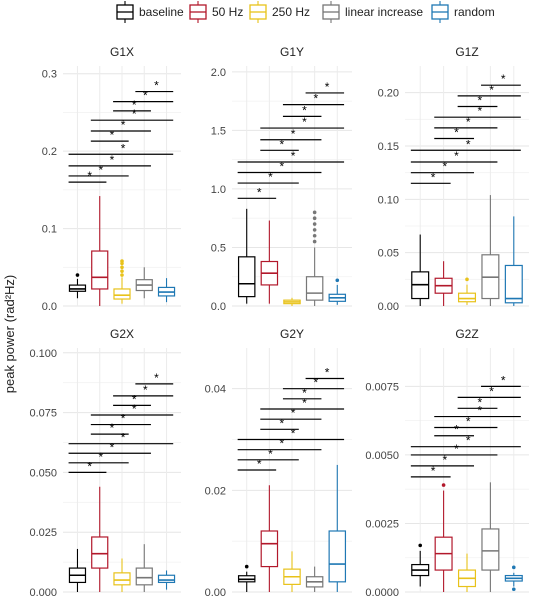  I want to click on y-tick-label: 0.0, so click(49, 307).